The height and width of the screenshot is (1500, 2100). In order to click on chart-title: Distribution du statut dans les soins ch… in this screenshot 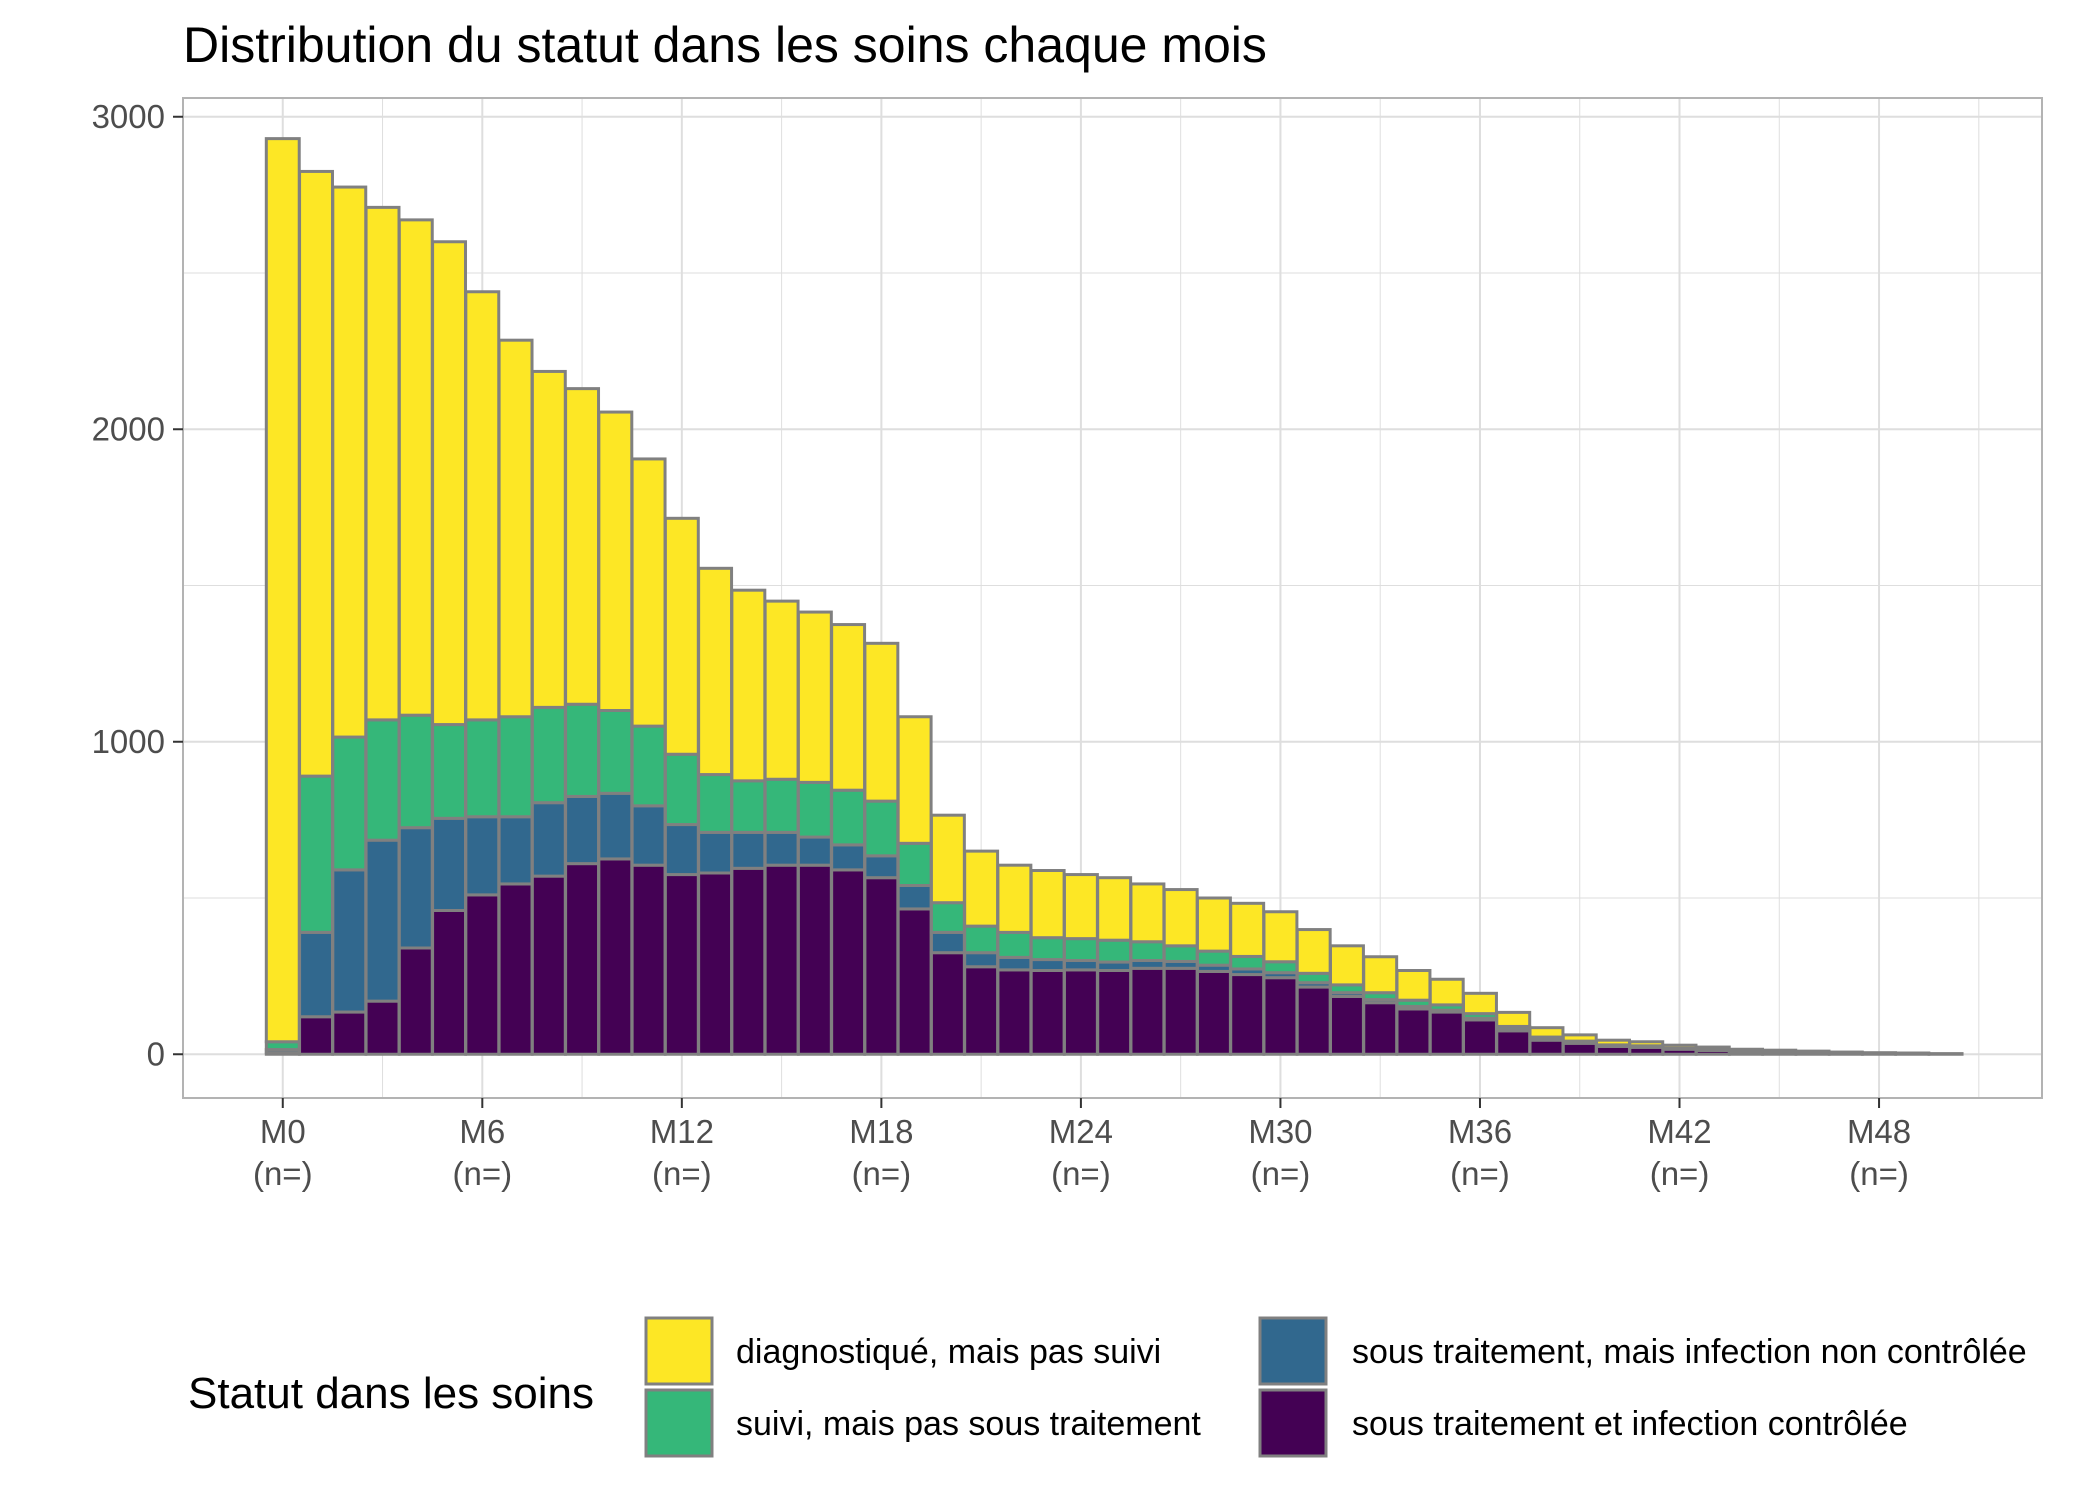, I will do `click(725, 45)`.